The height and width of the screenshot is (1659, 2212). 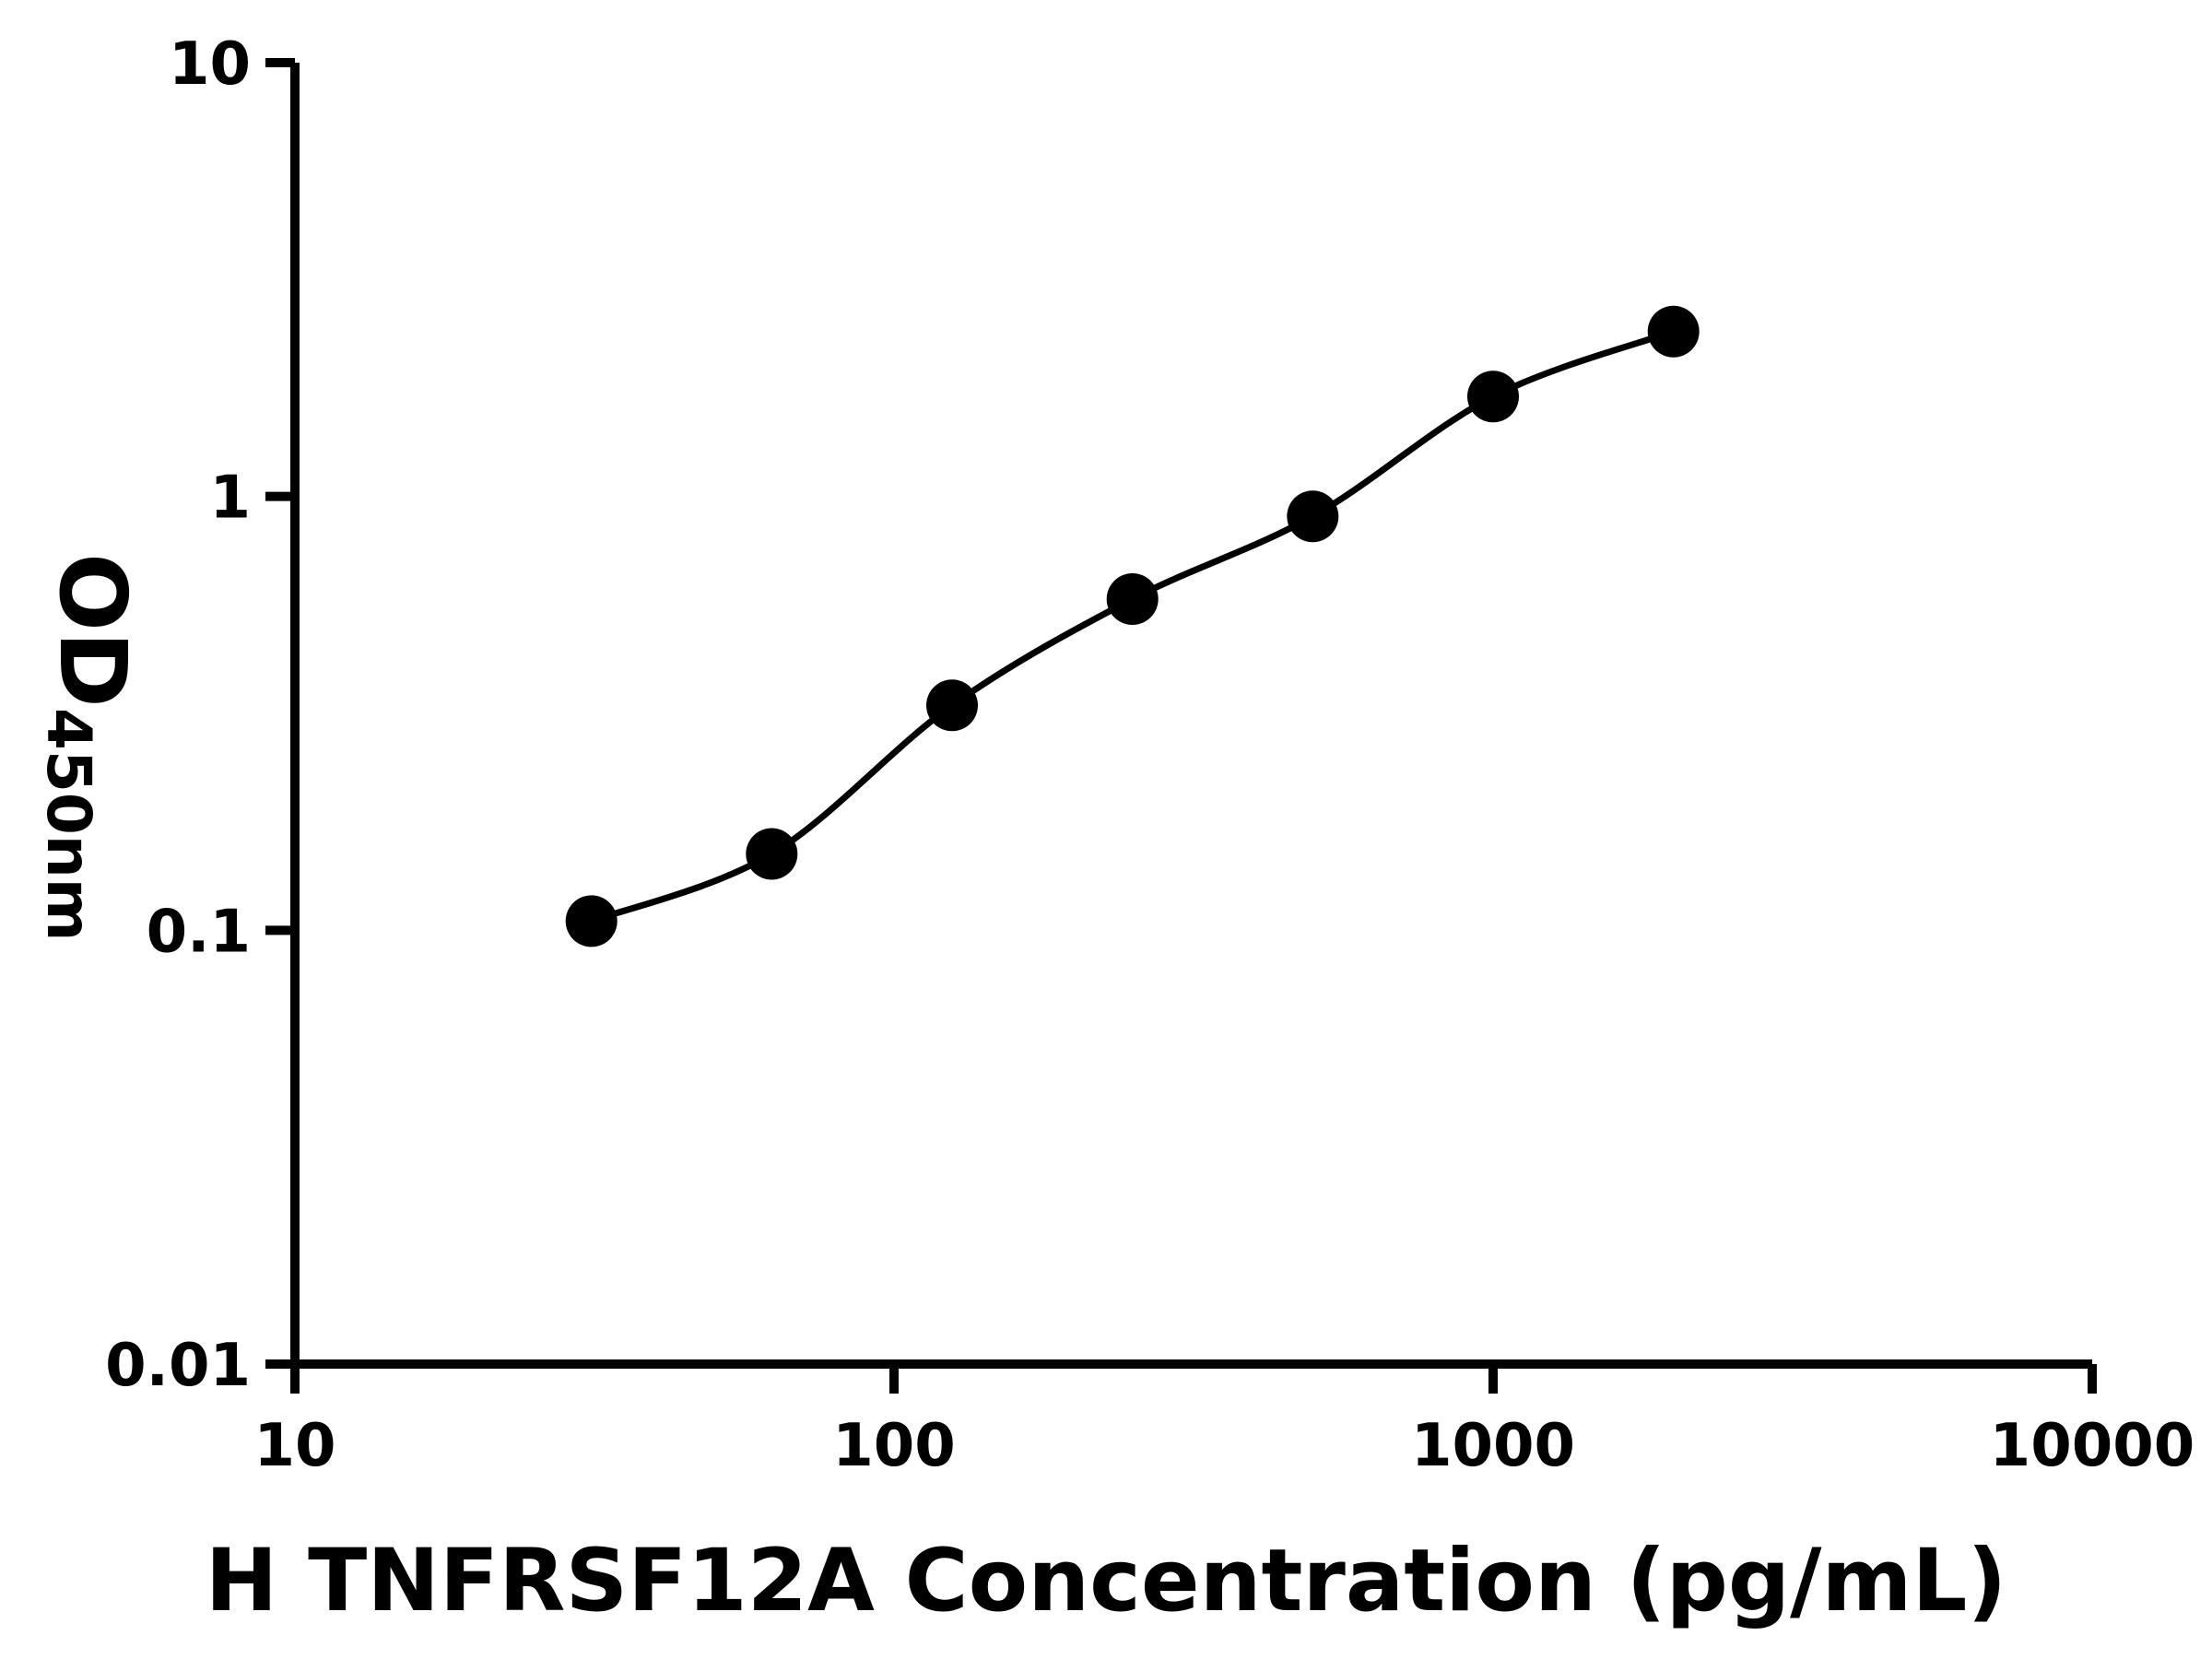 I want to click on y-tick-label: 0.01, so click(x=178, y=1366).